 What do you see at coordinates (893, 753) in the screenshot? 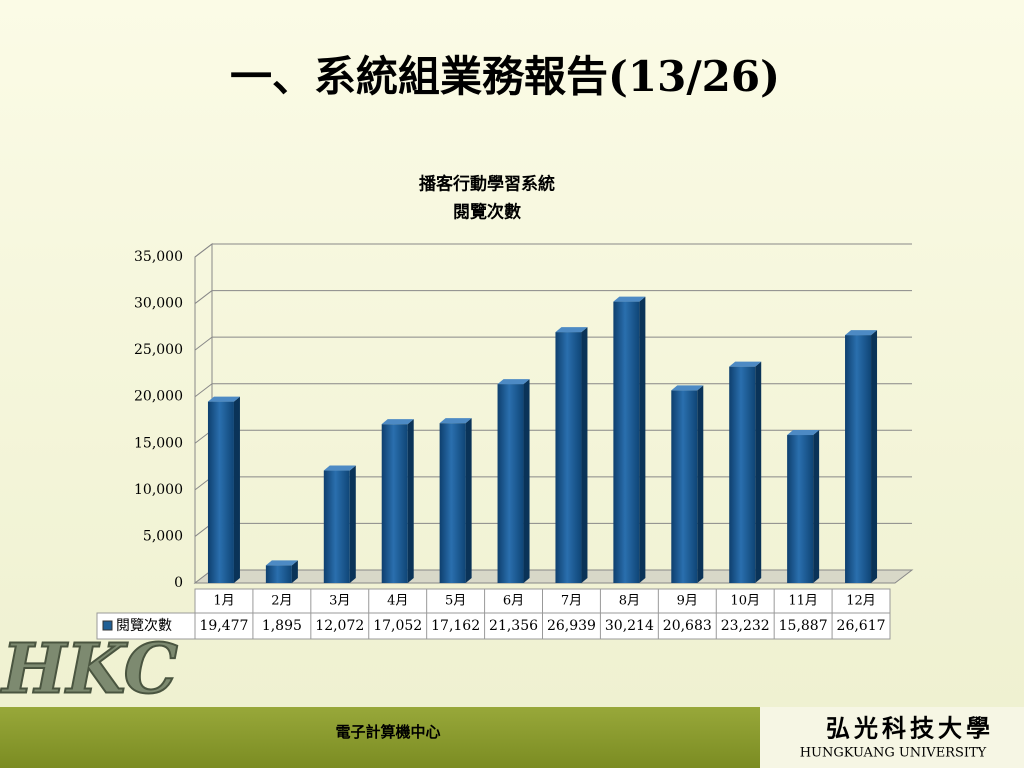
I see `logo-en: HUNGKUANG UNIVERSITY` at bounding box center [893, 753].